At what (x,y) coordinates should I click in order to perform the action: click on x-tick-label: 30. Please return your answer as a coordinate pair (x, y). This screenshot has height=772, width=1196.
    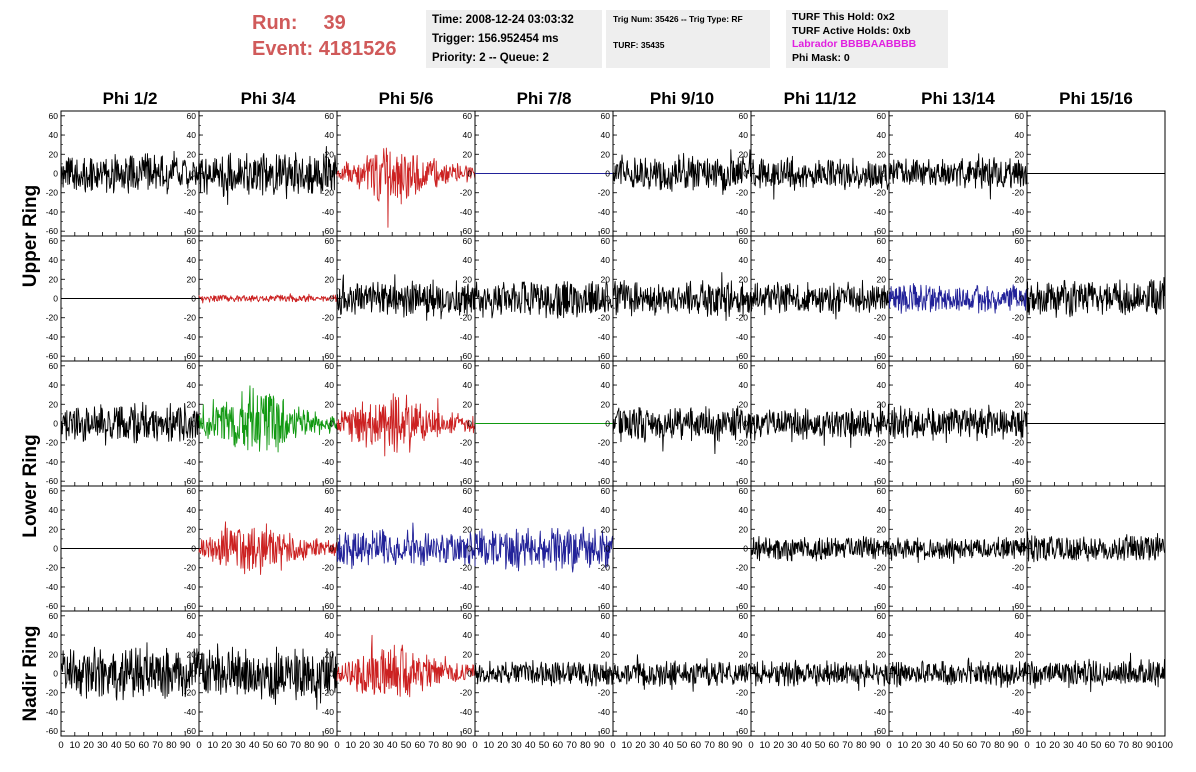
    Looking at the image, I should click on (654, 745).